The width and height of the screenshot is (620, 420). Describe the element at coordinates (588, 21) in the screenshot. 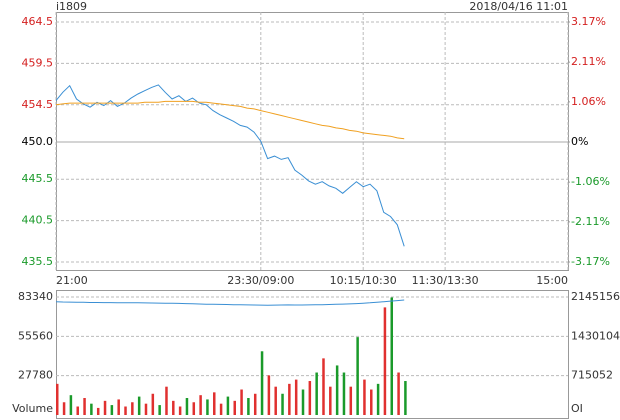

I see `y2-tick-label: 3.17%` at that location.